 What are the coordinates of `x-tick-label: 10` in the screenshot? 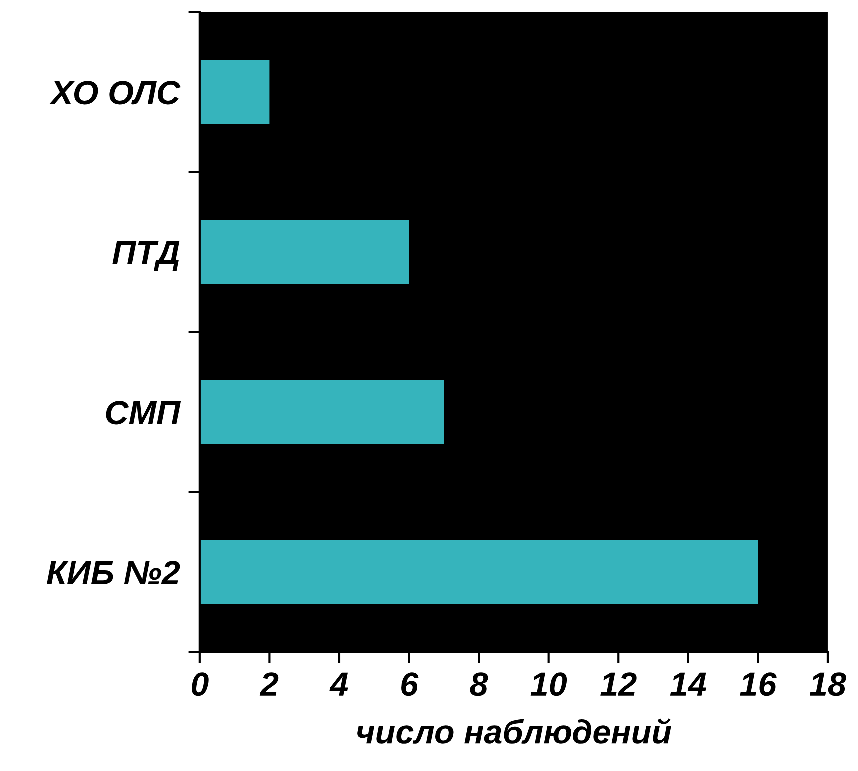 It's located at (549, 684).